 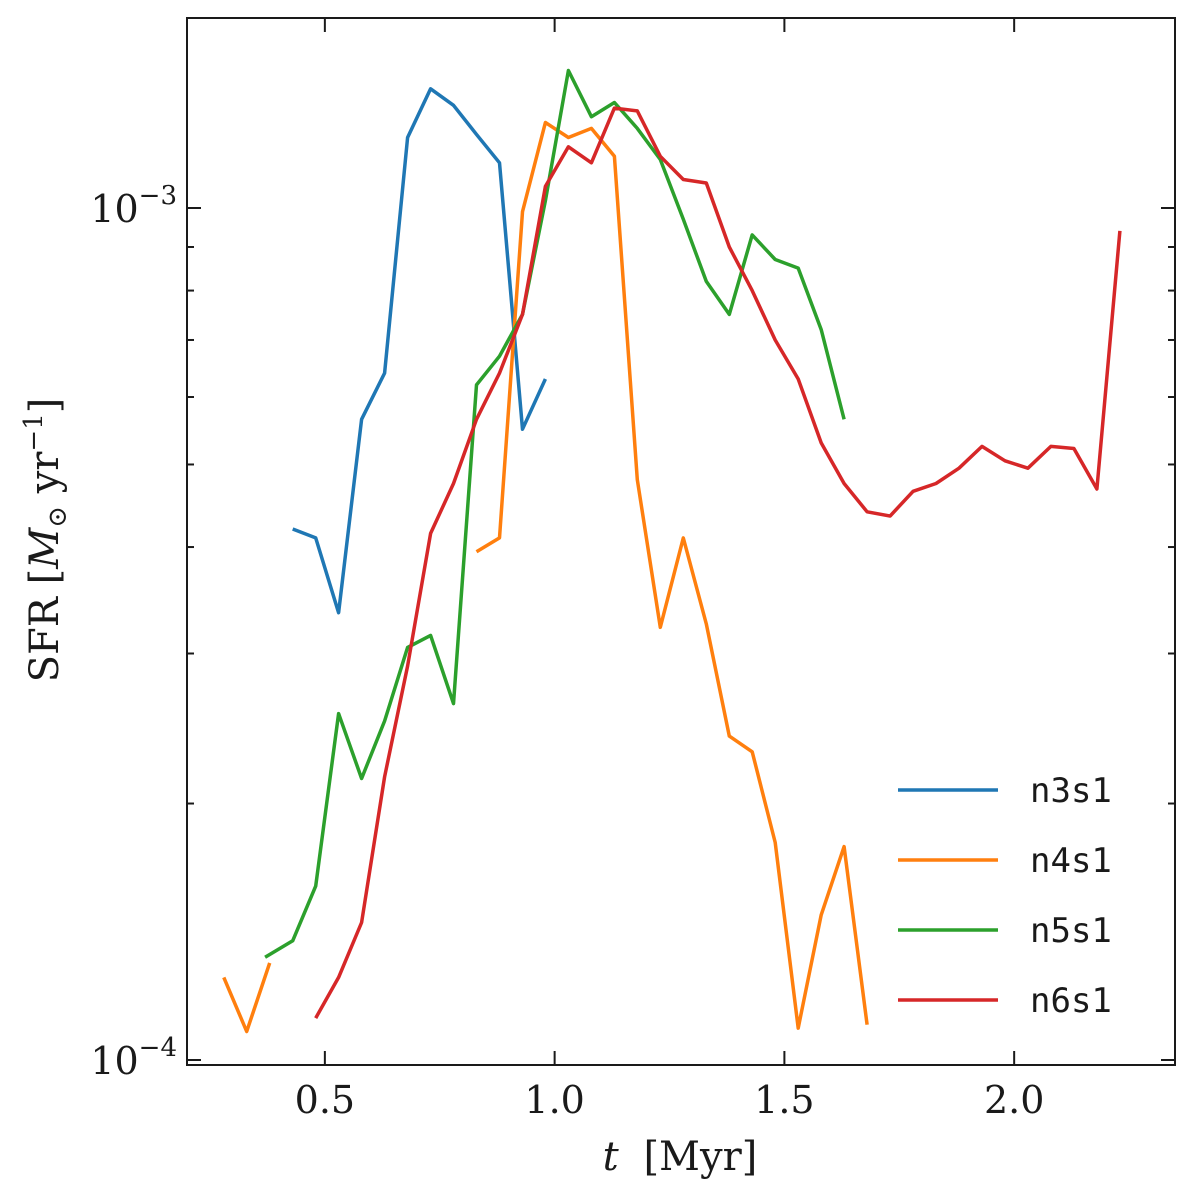 What do you see at coordinates (325, 1100) in the screenshot?
I see `x-tick-label: 0.5` at bounding box center [325, 1100].